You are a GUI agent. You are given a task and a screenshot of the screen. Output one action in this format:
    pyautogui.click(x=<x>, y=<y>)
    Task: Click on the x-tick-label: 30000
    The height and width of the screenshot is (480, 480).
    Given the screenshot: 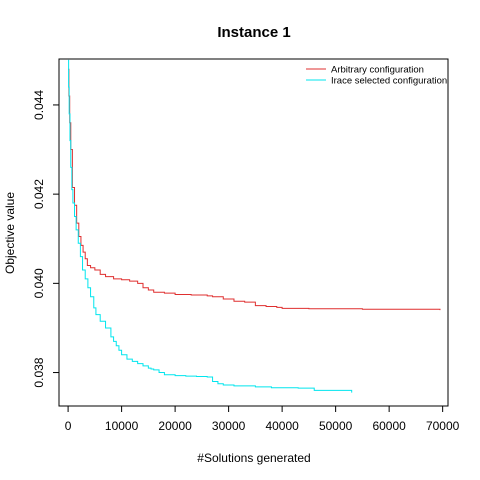 What is the action you would take?
    pyautogui.click(x=229, y=426)
    